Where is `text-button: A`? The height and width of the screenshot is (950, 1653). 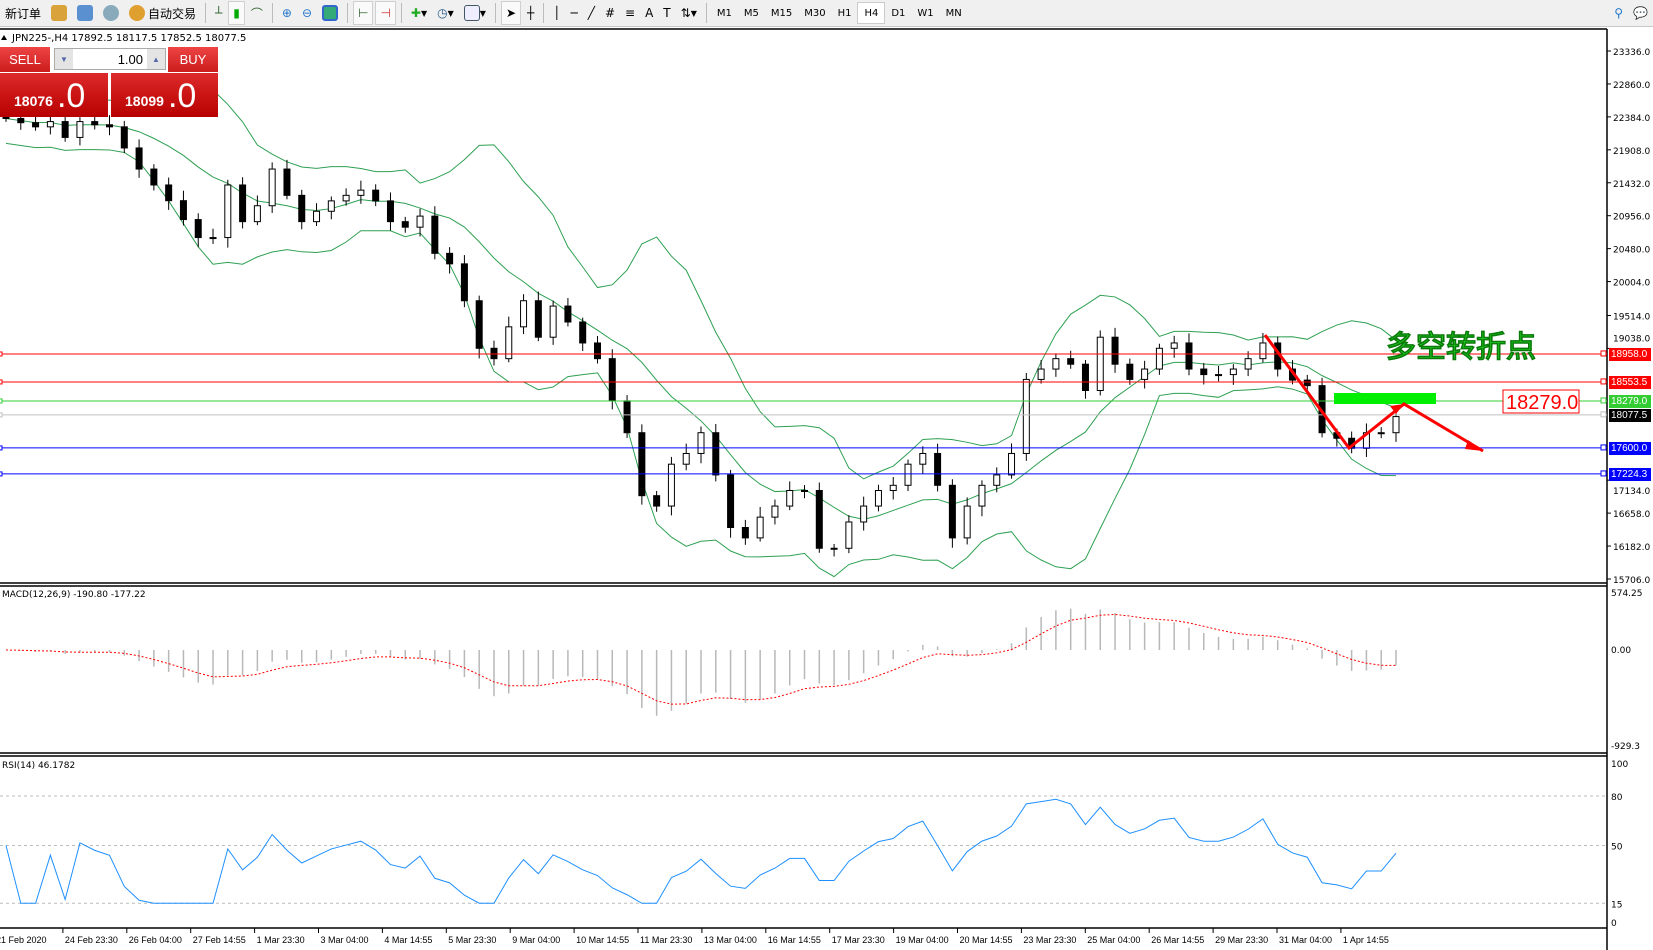
text-button: A is located at coordinates (649, 13).